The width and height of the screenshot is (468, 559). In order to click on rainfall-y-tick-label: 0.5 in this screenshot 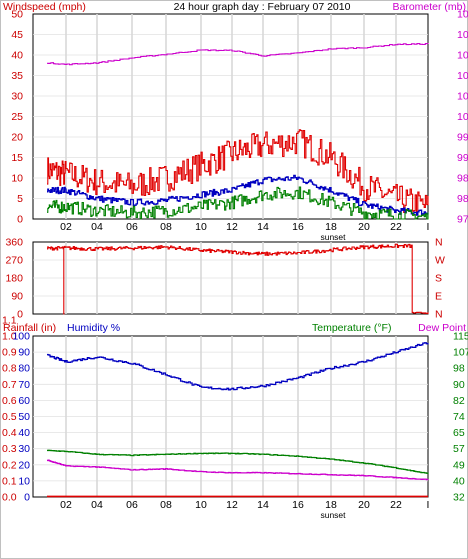, I will do `click(9, 417)`.